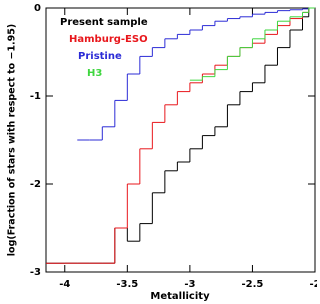 This screenshot has height=304, width=320. Describe the element at coordinates (35, 272) in the screenshot. I see `y-tick-label: -3` at that location.